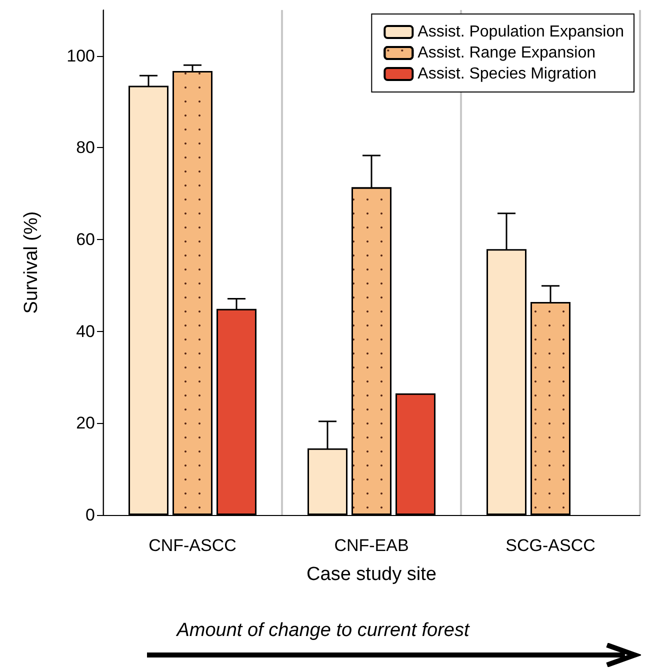  What do you see at coordinates (31, 262) in the screenshot?
I see `y-axis-title: Survival (%)` at bounding box center [31, 262].